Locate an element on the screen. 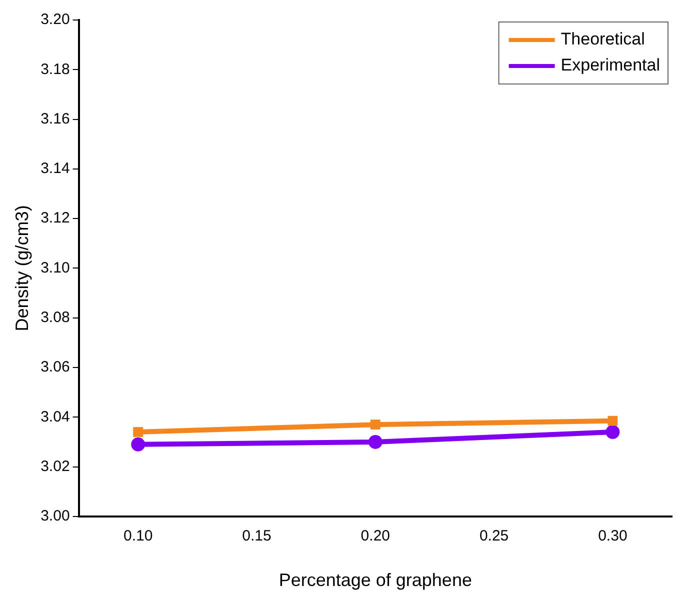 The width and height of the screenshot is (694, 604). x-tick-label: 0.30 is located at coordinates (613, 536).